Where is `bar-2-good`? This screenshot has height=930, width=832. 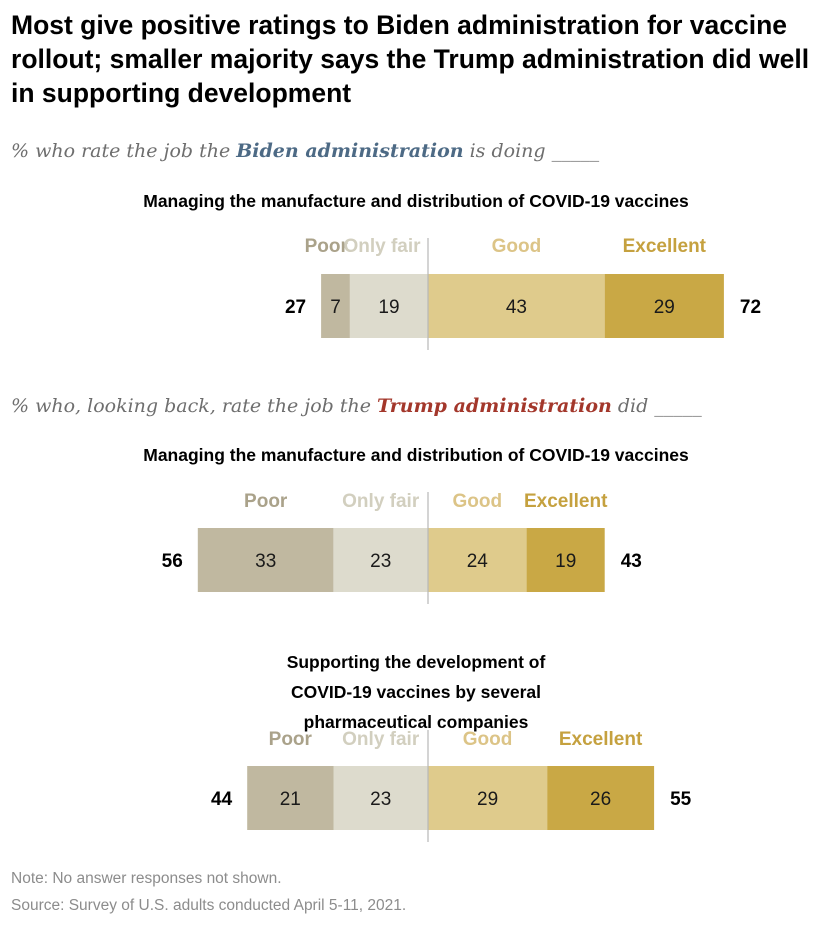 bar-2-good is located at coordinates (477, 560).